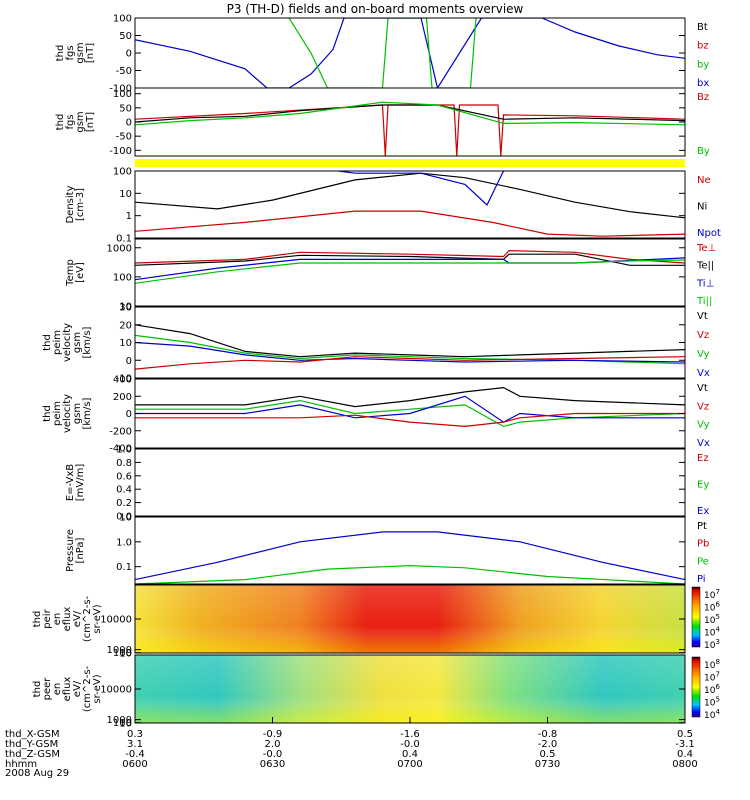 The height and width of the screenshot is (800, 750). What do you see at coordinates (87, 342) in the screenshot?
I see `y-axis-label: [km/s]` at bounding box center [87, 342].